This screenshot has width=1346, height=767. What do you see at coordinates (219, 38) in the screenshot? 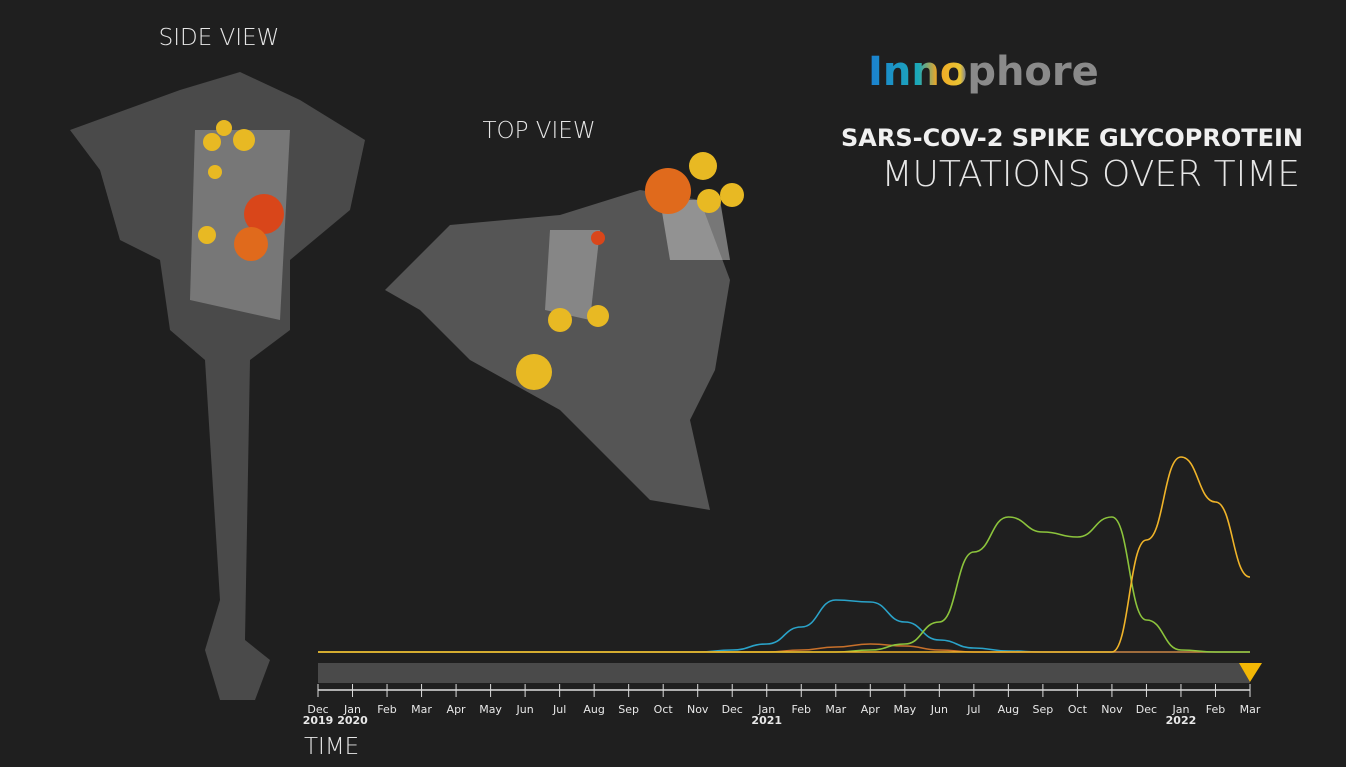
I see `side-view-label: SIDE VIEW` at bounding box center [219, 38].